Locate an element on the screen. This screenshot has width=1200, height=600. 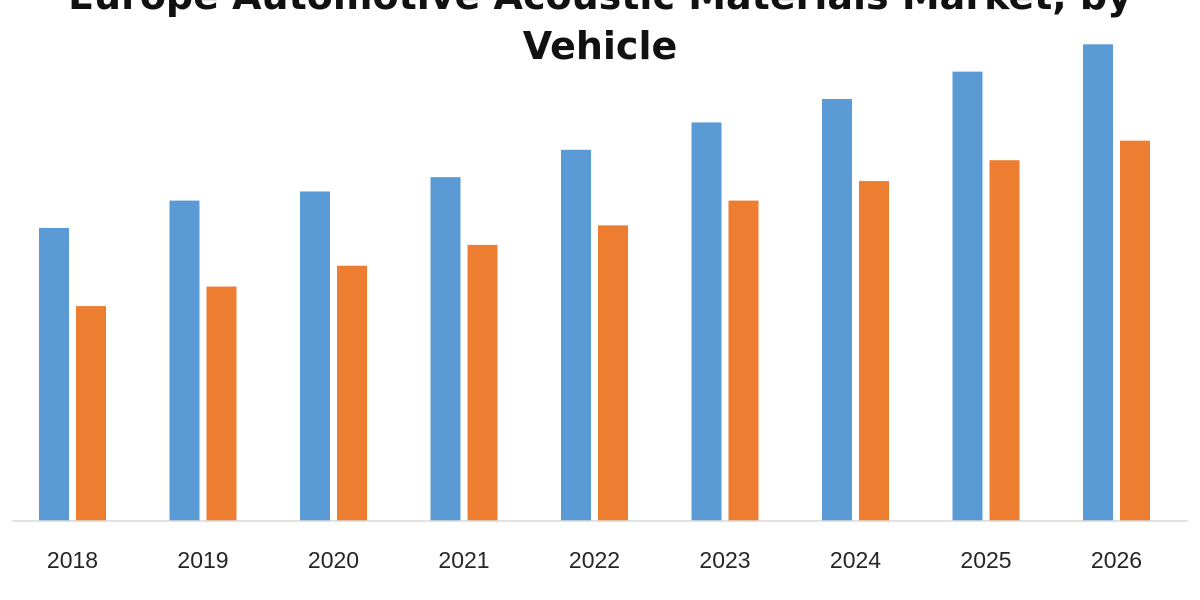
x-tick-label-2026: 2026 is located at coordinates (1116, 560).